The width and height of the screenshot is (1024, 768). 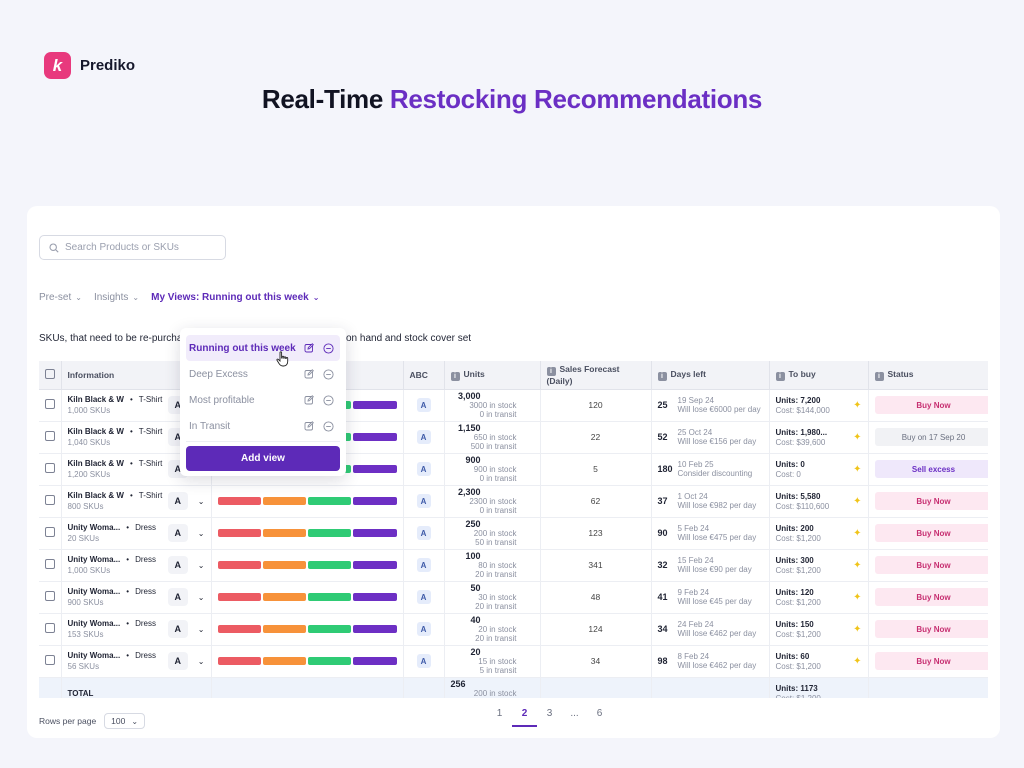 What do you see at coordinates (424, 375) in the screenshot?
I see `header-abc: ABC` at bounding box center [424, 375].